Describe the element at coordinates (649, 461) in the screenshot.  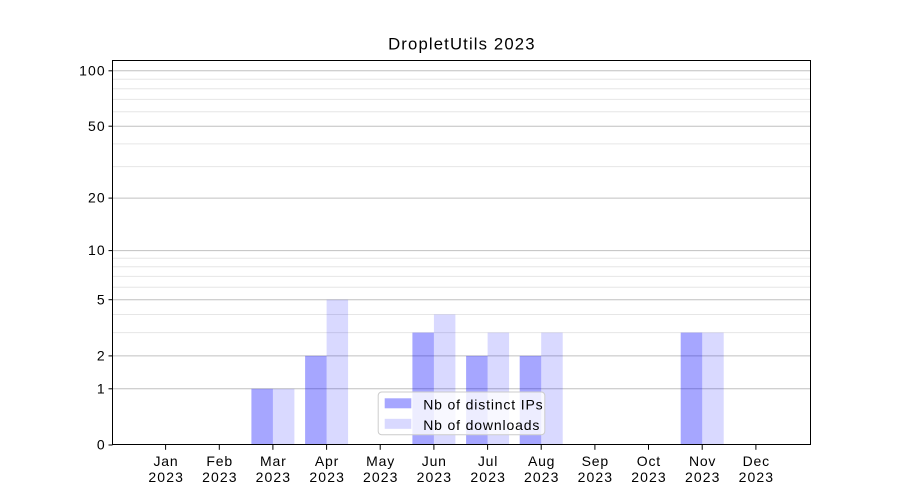
I see `svg-text: Oct` at that location.